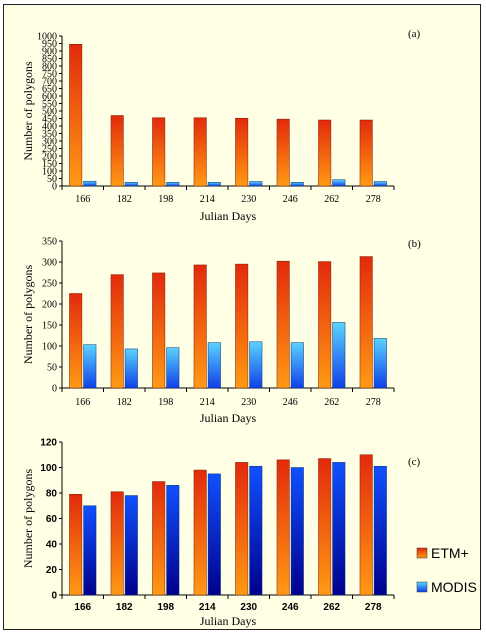  Describe the element at coordinates (49, 104) in the screenshot. I see `y-tick-label: 550` at that location.